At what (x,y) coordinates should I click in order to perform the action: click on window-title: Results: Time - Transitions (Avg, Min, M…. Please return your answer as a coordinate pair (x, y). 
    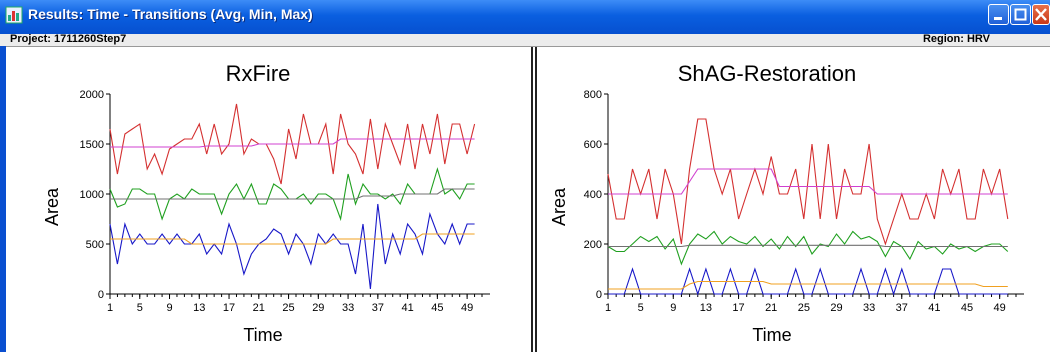
    Looking at the image, I should click on (170, 14).